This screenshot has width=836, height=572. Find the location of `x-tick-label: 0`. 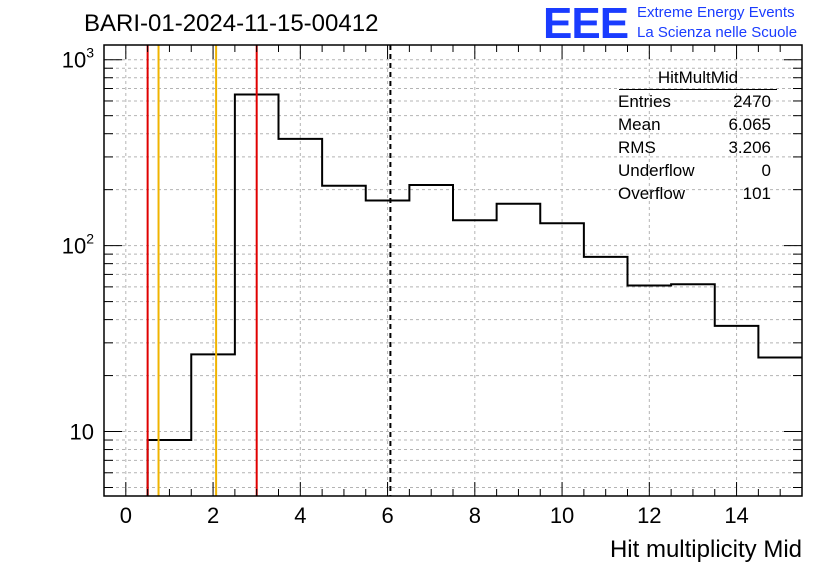

x-tick-label: 0 is located at coordinates (126, 515).